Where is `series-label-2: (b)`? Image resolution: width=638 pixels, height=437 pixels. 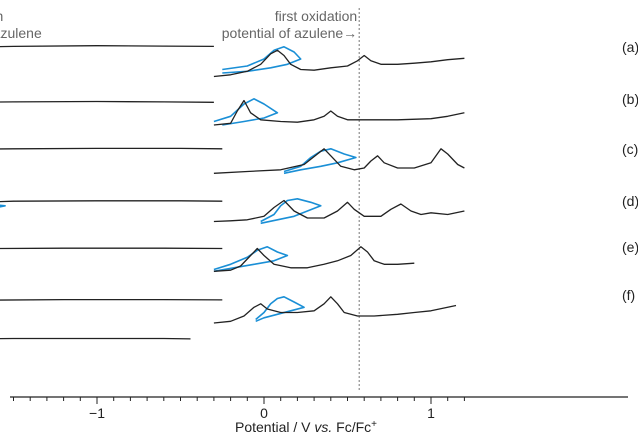 series-label-2: (b) is located at coordinates (630, 99).